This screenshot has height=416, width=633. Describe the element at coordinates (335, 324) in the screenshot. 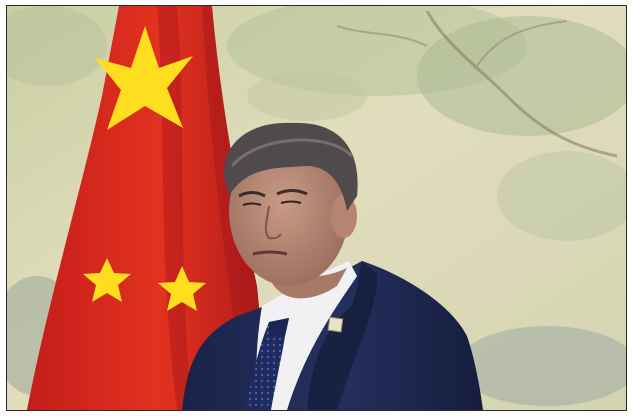

I see `lapel-pin-icon` at that location.